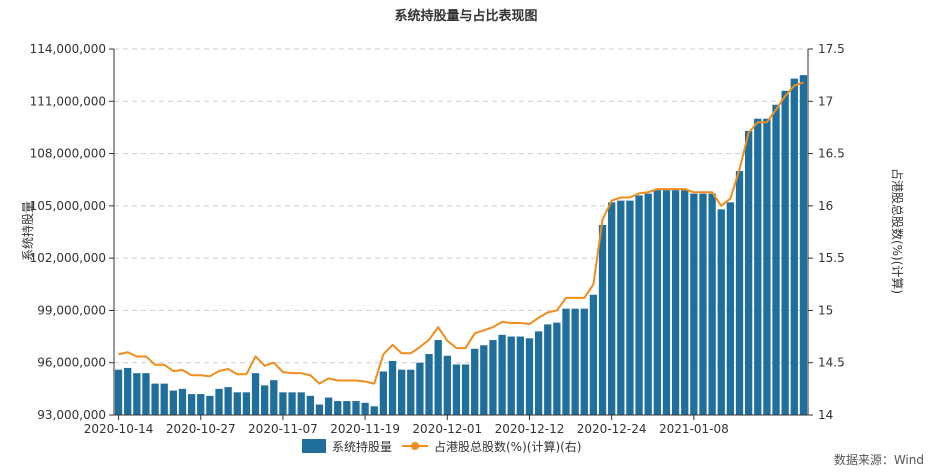 The image size is (932, 475). I want to click on left-y-tick-label: 102,000,000, so click(68, 258).